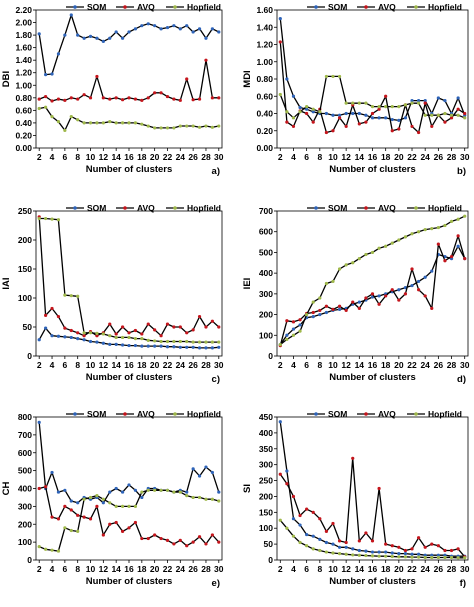  I want to click on y-tick-label: 250, so click(25, 211).